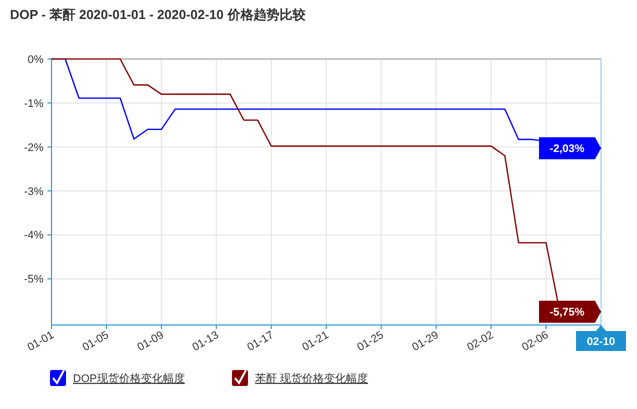 The height and width of the screenshot is (409, 637). I want to click on y-tick-label: -5%, so click(34, 280).